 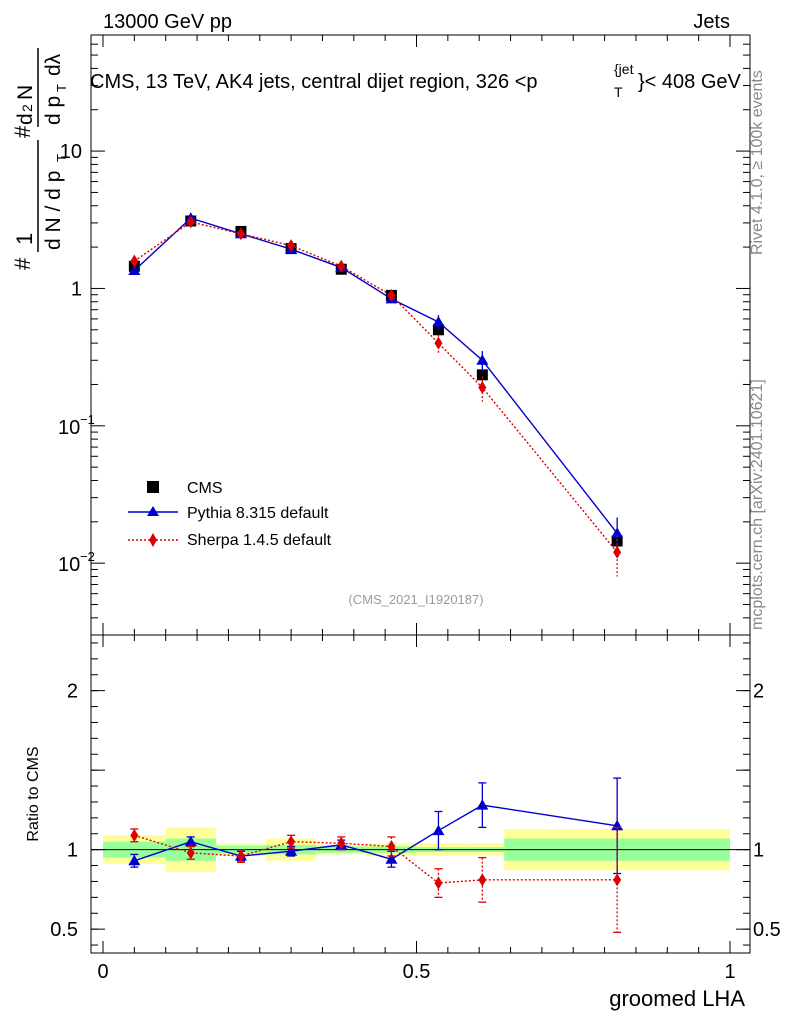 What do you see at coordinates (153, 511) in the screenshot?
I see `legend-pythia-marker` at bounding box center [153, 511].